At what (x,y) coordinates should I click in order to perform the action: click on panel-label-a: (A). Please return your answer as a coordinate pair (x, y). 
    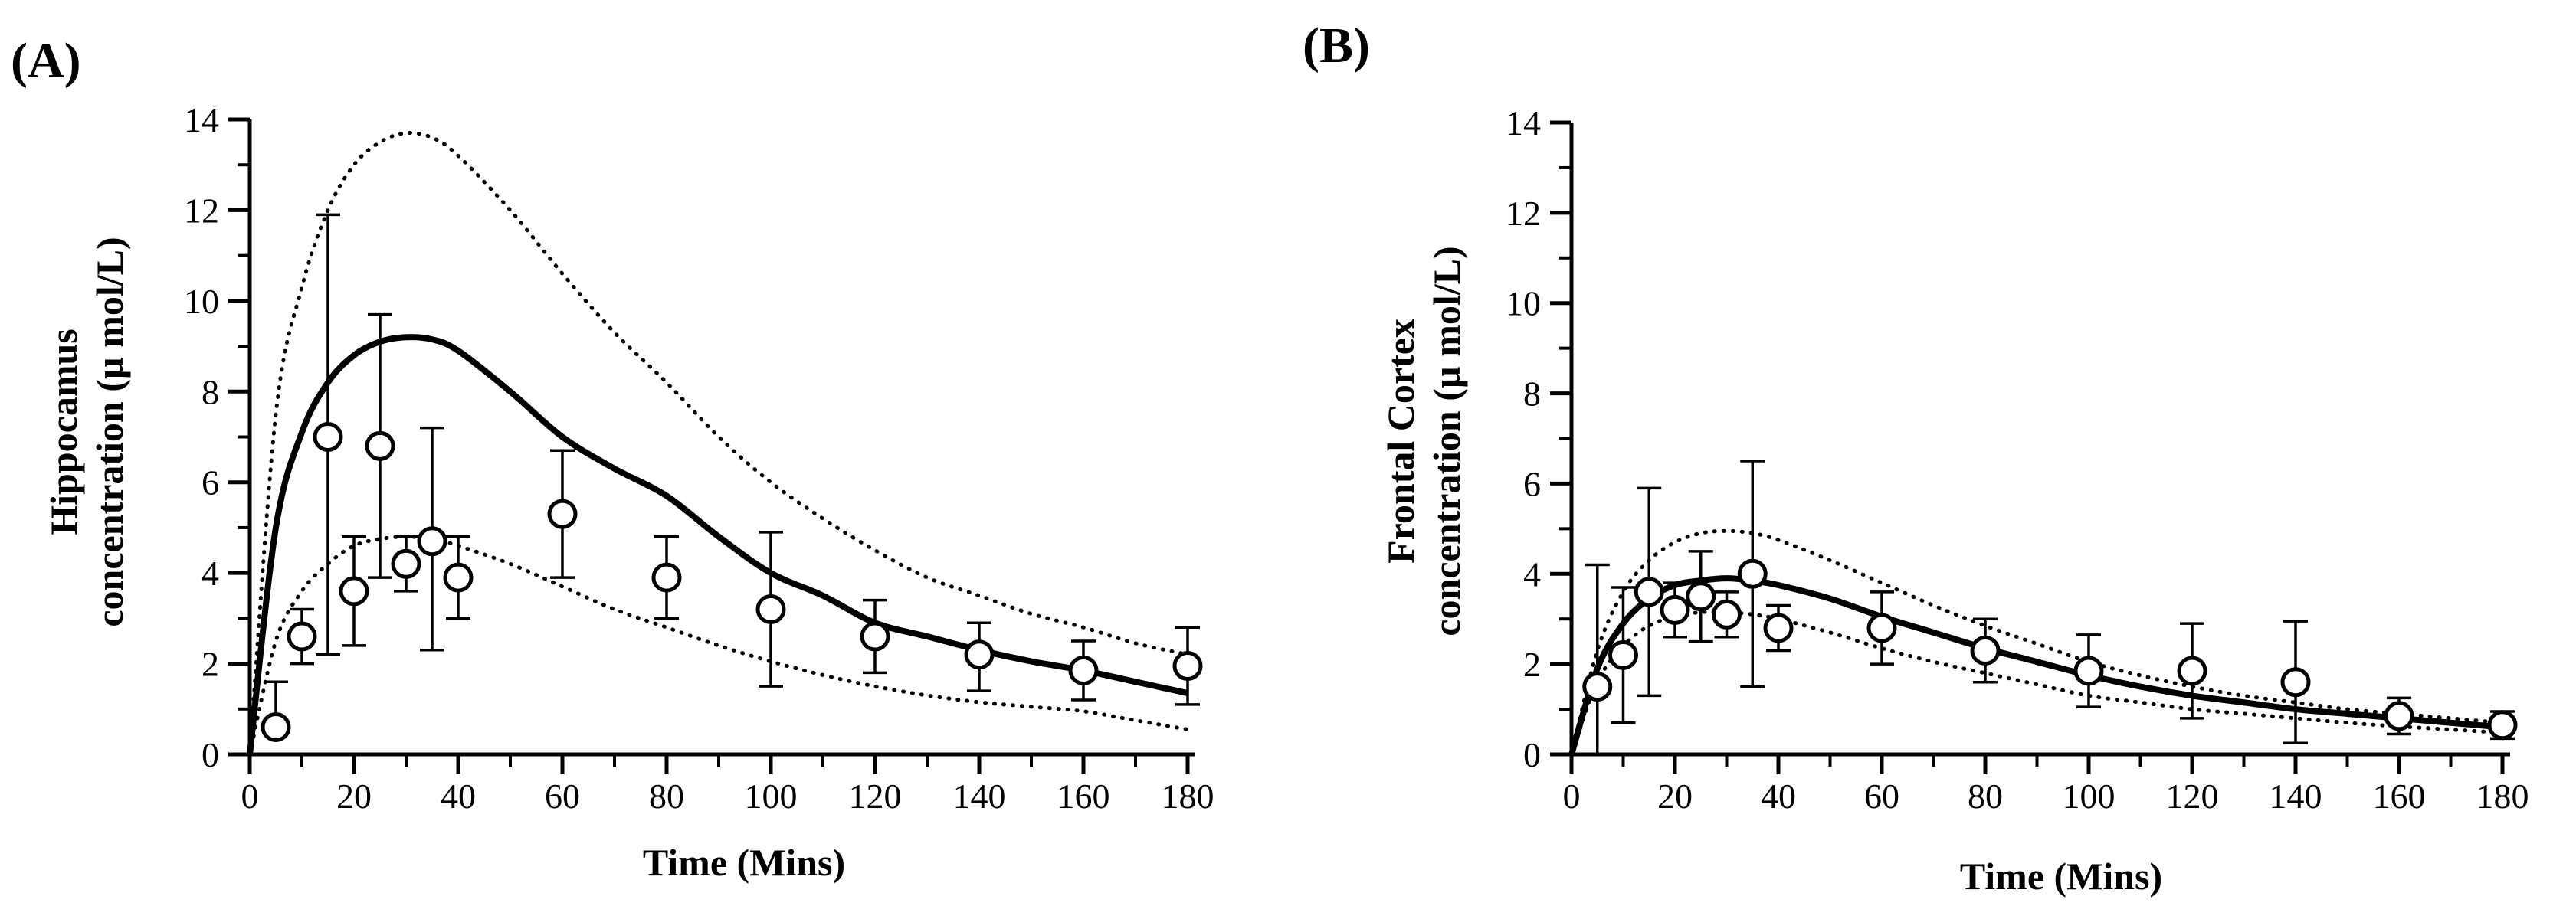
    Looking at the image, I should click on (46, 61).